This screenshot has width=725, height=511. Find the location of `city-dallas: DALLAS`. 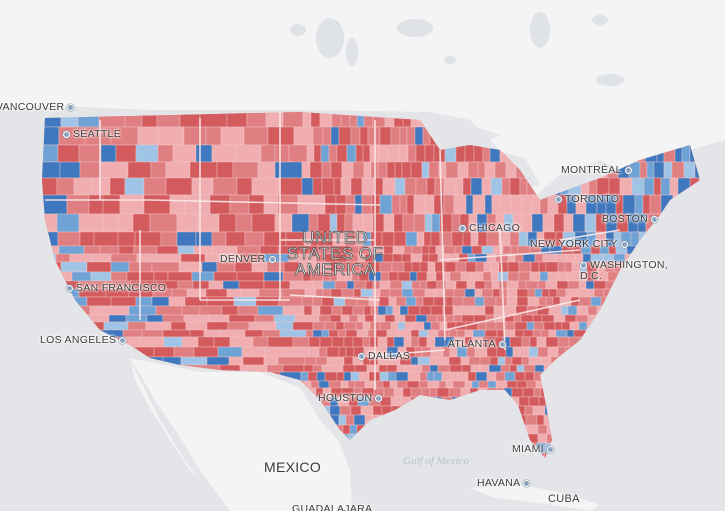

city-dallas: DALLAS is located at coordinates (384, 356).